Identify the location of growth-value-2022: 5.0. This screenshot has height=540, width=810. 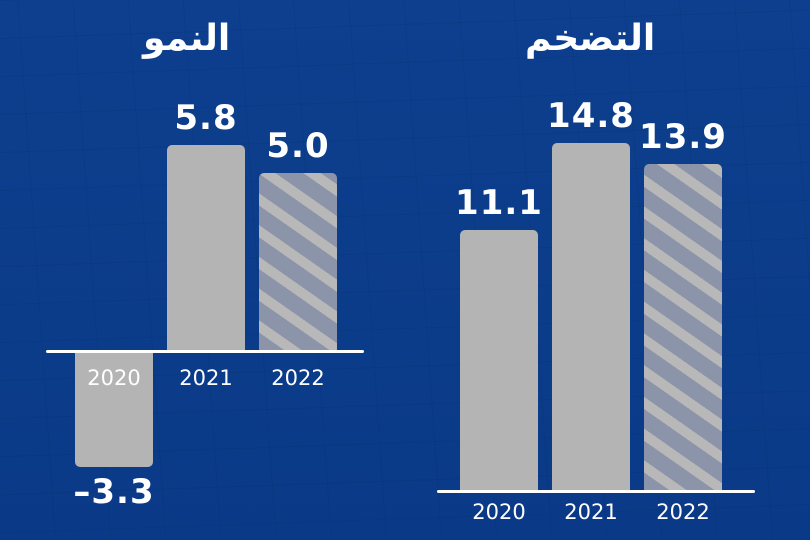
(298, 146).